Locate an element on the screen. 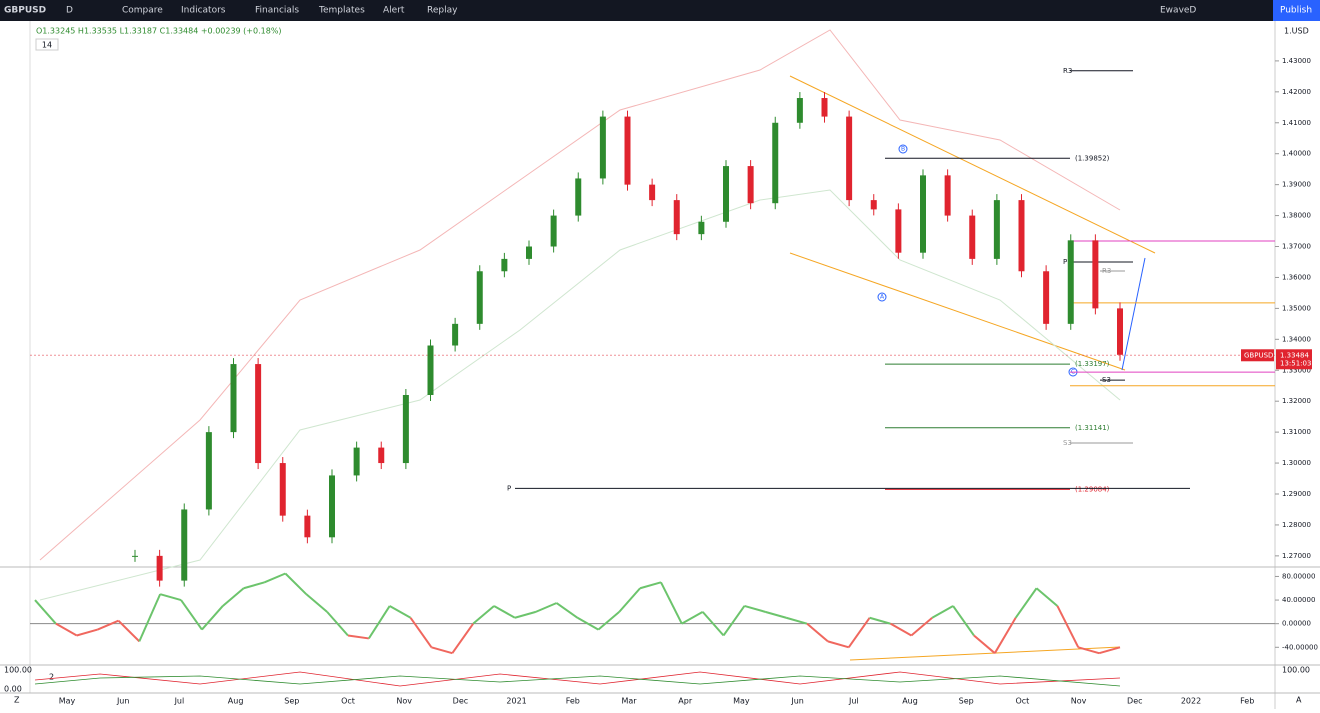  y-tick-label: 1.36000 is located at coordinates (1296, 277).